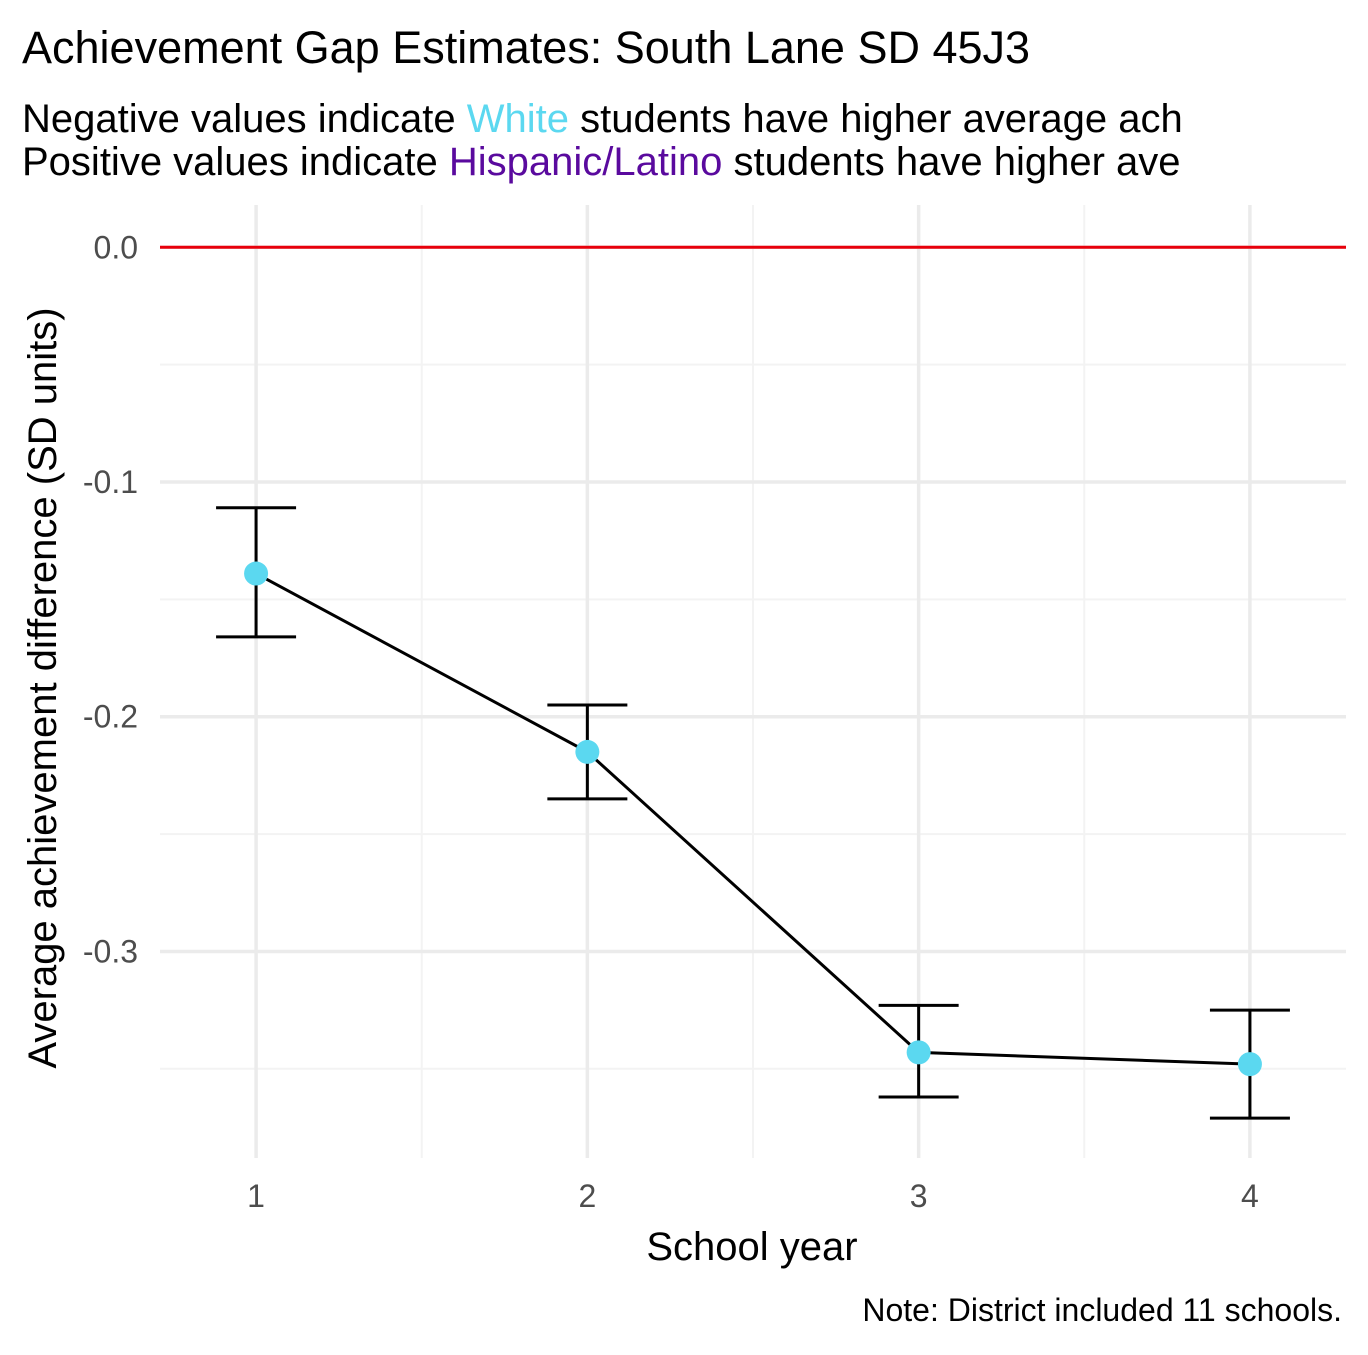 The width and height of the screenshot is (1368, 1355). Describe the element at coordinates (951, 162) in the screenshot. I see `subtitle-line-2-suffix: students have higher ave` at that location.